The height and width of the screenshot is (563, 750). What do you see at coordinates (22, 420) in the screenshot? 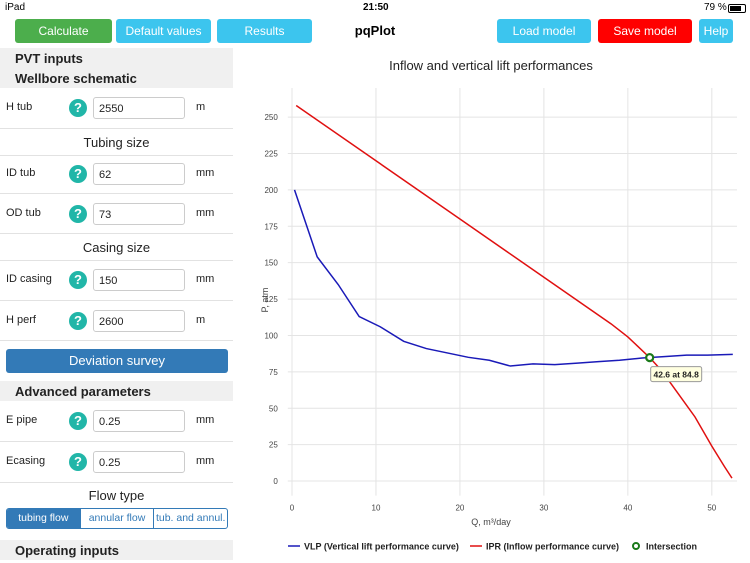
I see `field-label: E pipe` at bounding box center [22, 420].